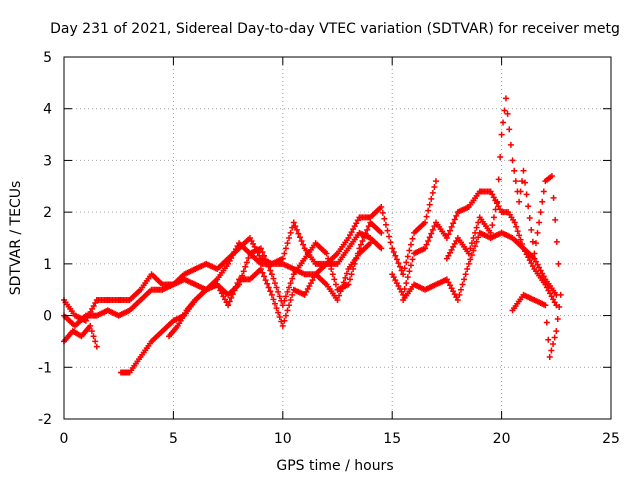 Image resolution: width=640 pixels, height=480 pixels. Describe the element at coordinates (45, 368) in the screenshot. I see `y-tick-label: -1` at that location.